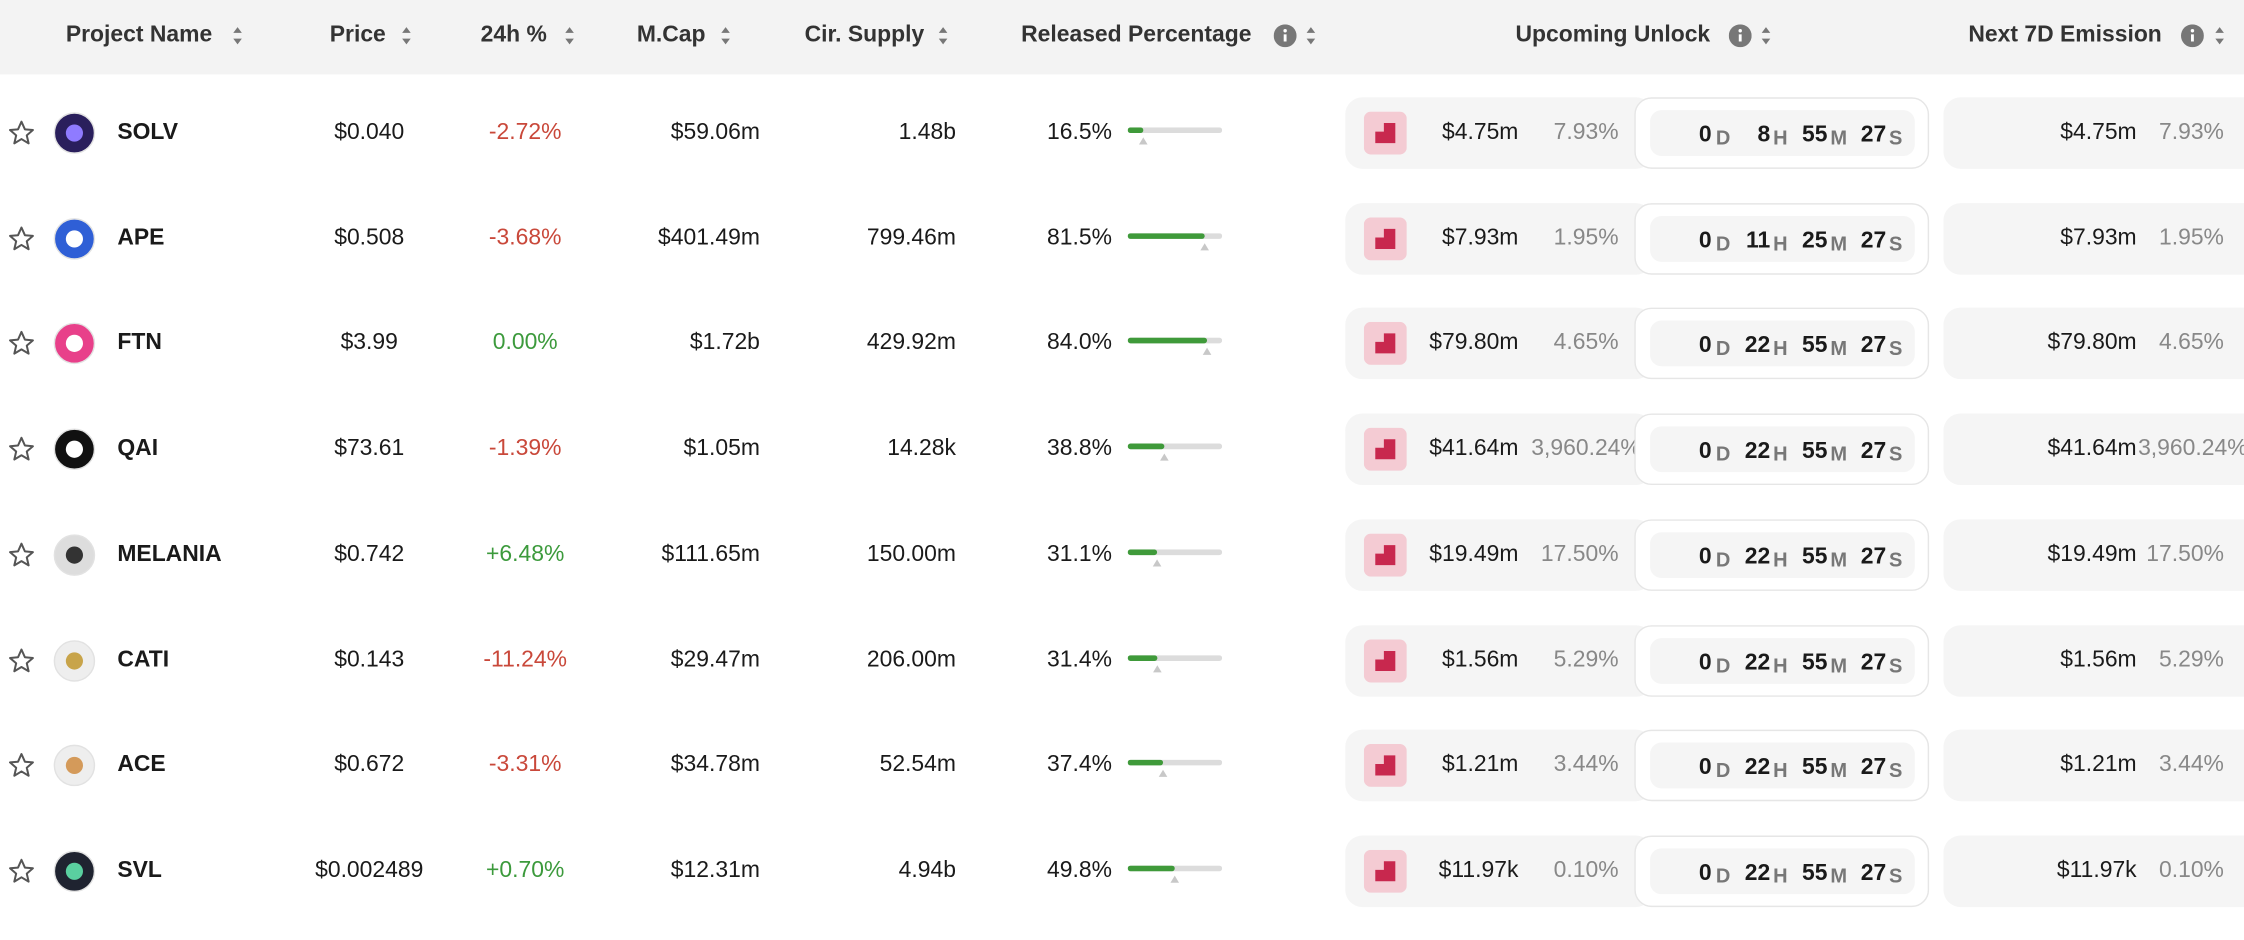 Image resolution: width=2244 pixels, height=940 pixels. Describe the element at coordinates (1079, 448) in the screenshot. I see `released-percentage: 38.8%` at that location.